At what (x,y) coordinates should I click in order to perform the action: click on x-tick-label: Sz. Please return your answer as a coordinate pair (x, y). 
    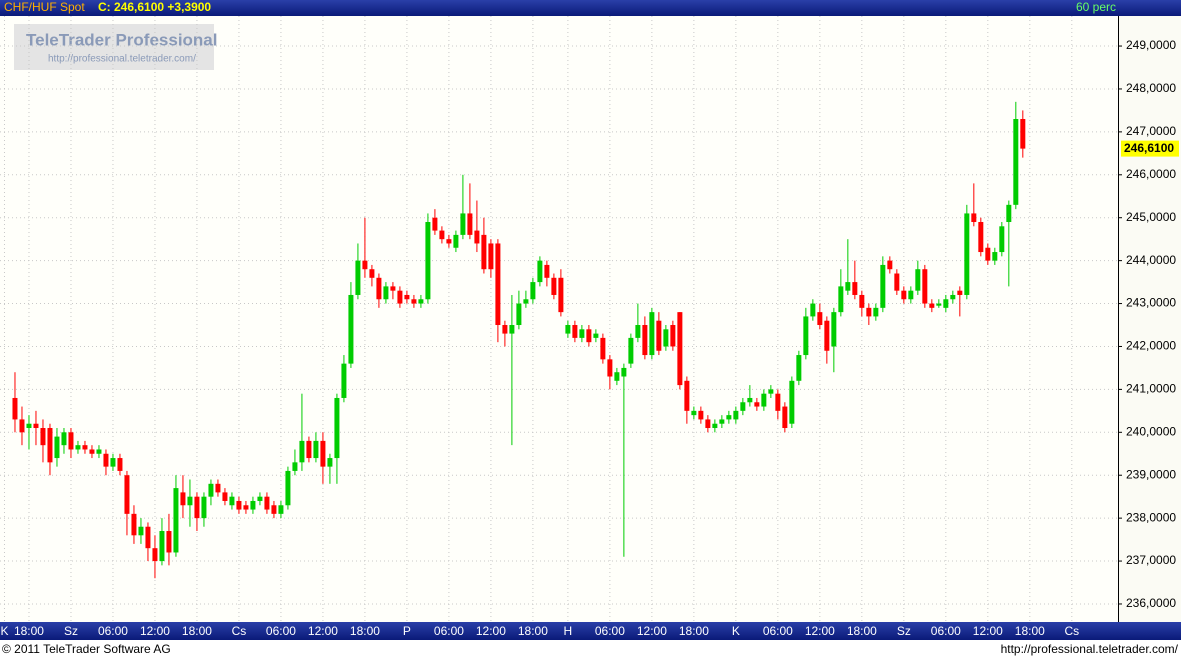
    Looking at the image, I should click on (71, 631).